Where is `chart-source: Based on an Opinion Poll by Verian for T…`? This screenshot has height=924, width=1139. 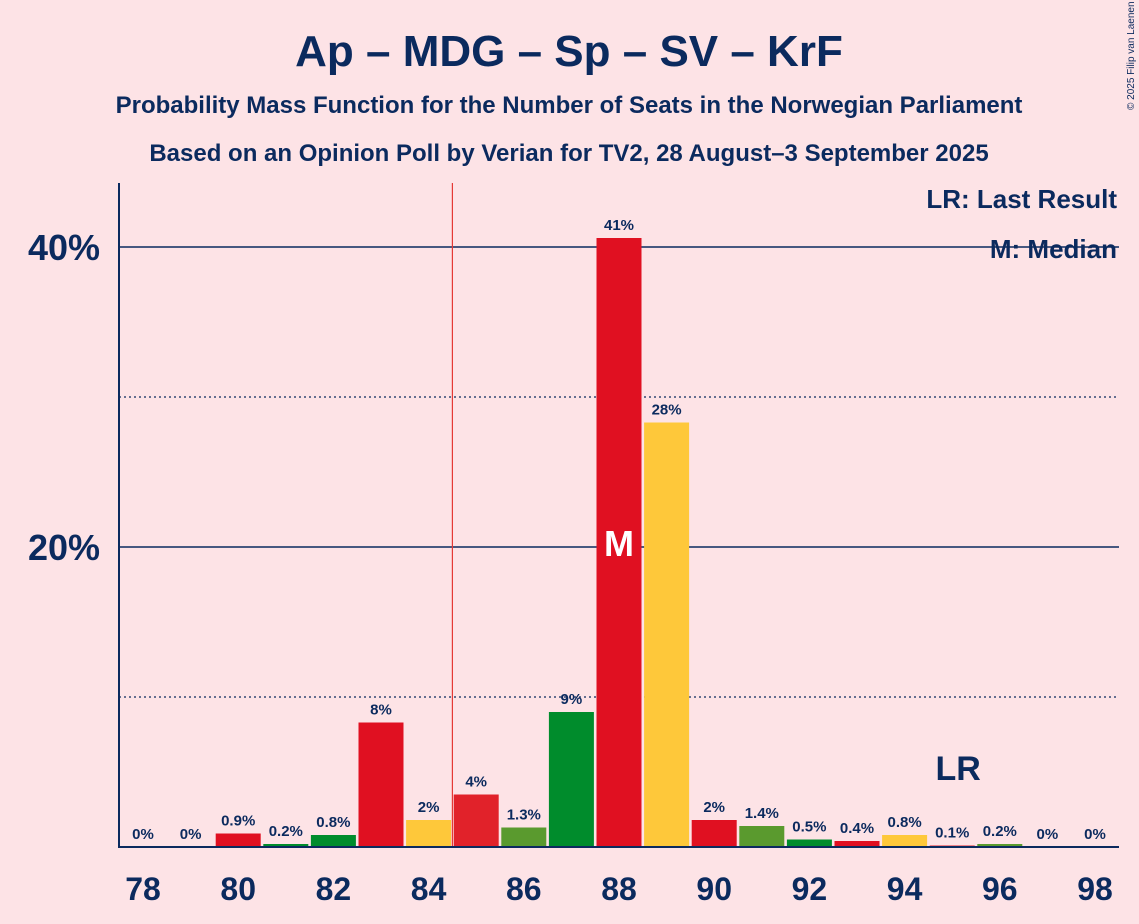 chart-source: Based on an Opinion Poll by Verian for T… is located at coordinates (568, 153).